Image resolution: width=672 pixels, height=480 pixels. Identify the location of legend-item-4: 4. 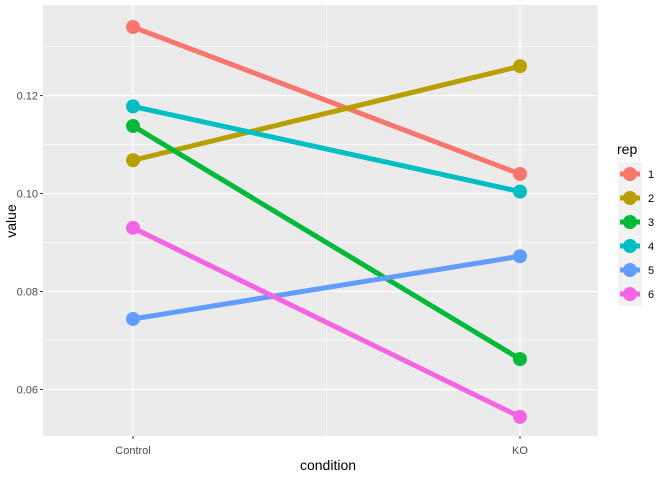
(636, 246).